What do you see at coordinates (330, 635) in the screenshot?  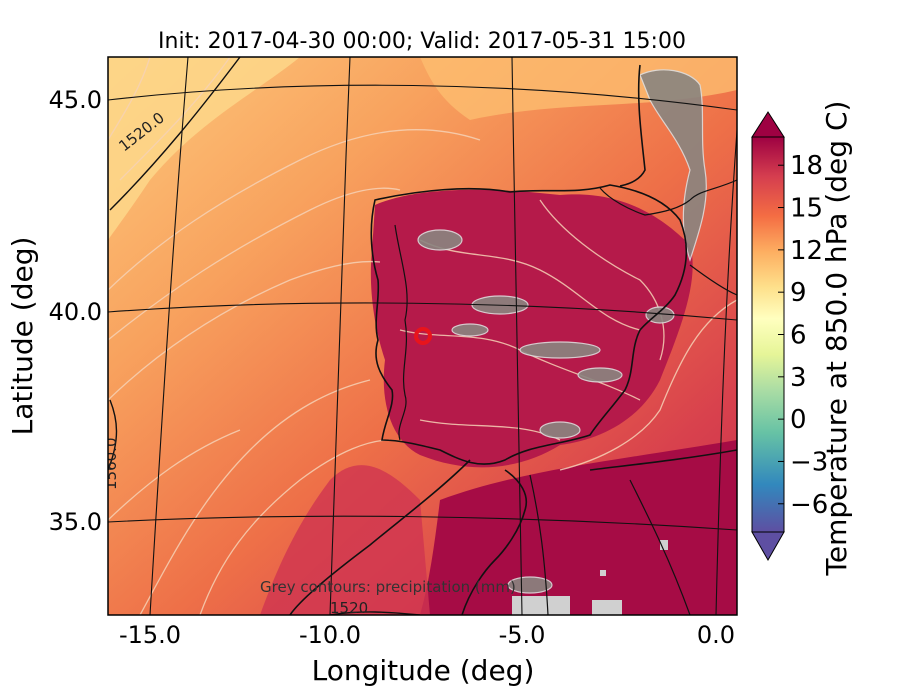 I see `x-tick-label: -10.0` at bounding box center [330, 635].